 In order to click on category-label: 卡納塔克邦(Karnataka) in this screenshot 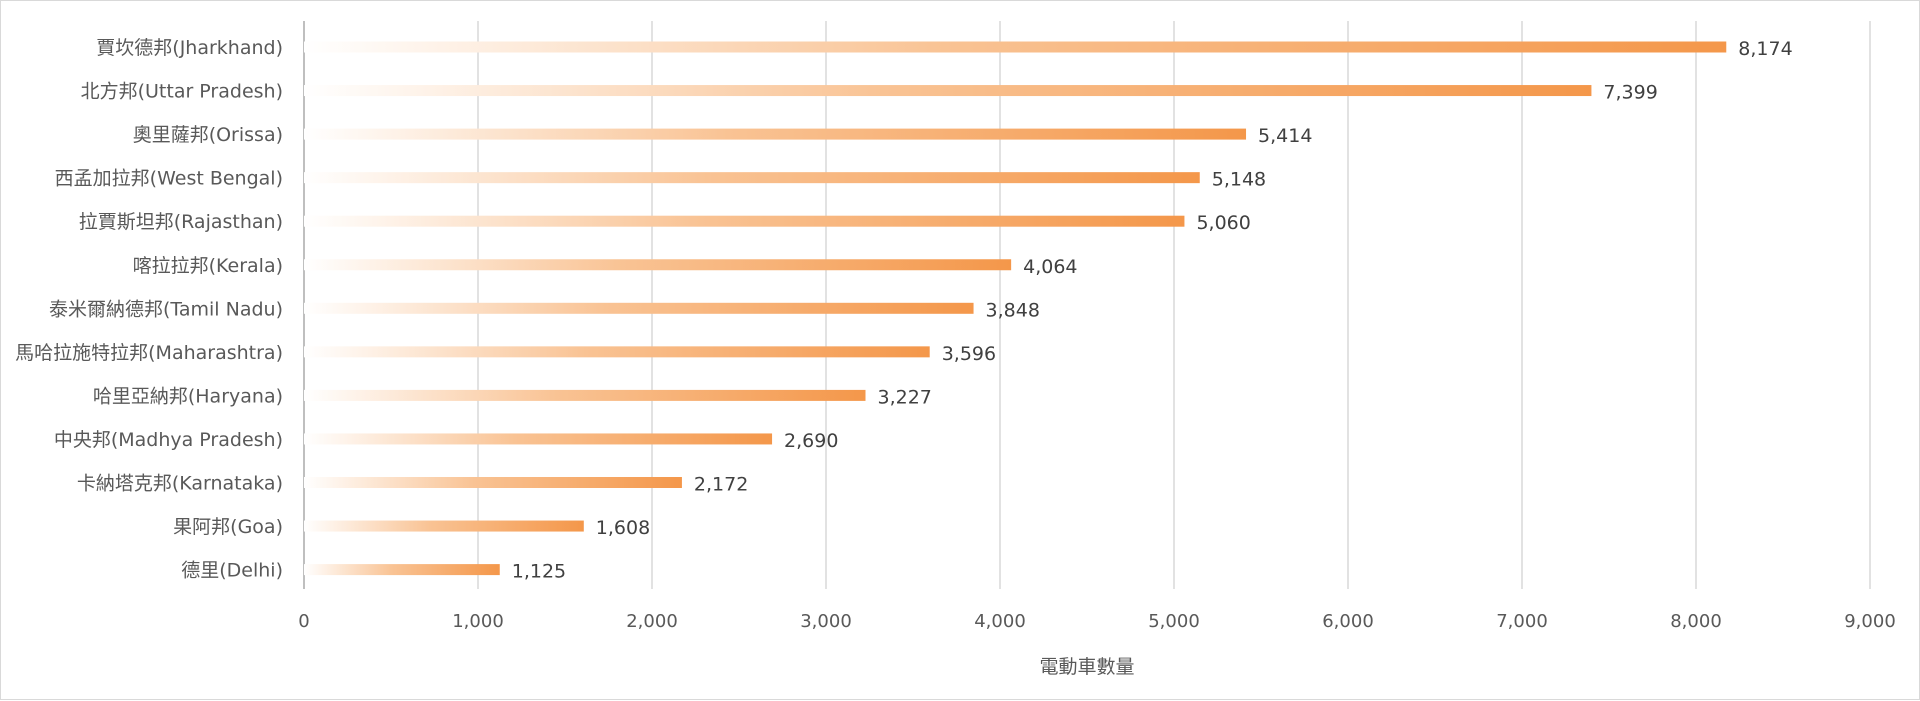, I will do `click(180, 484)`.